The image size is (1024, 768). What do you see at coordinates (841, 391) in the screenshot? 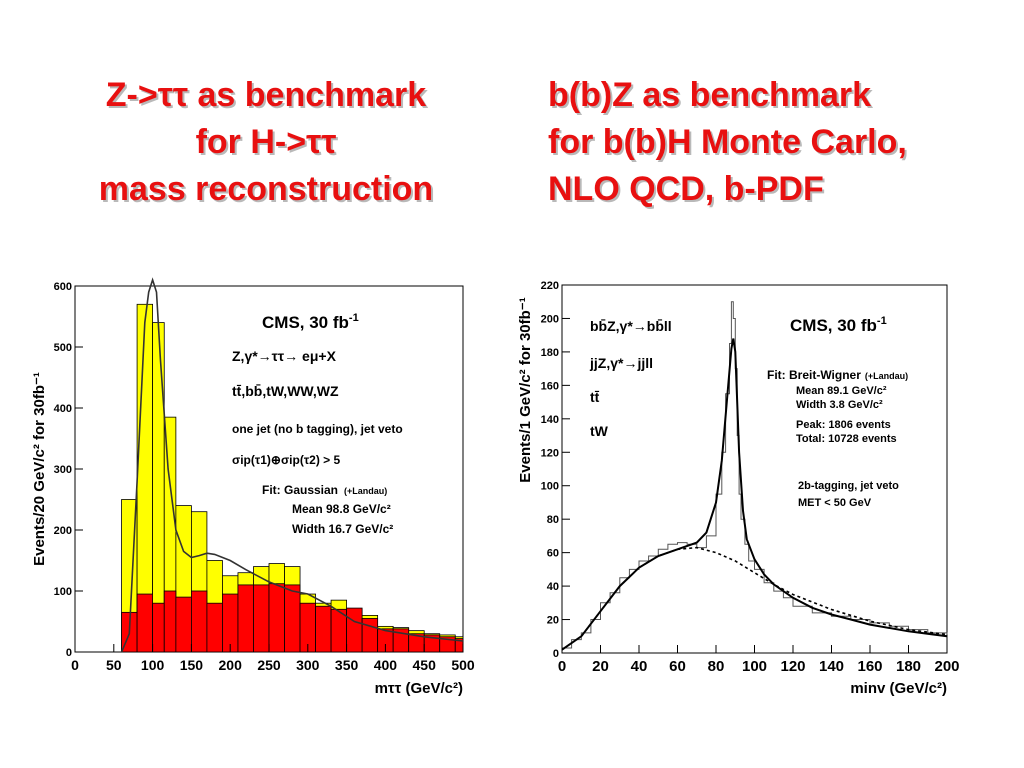
I see `right-fit-mean: Mean 89.1 GeV/c²` at bounding box center [841, 391].